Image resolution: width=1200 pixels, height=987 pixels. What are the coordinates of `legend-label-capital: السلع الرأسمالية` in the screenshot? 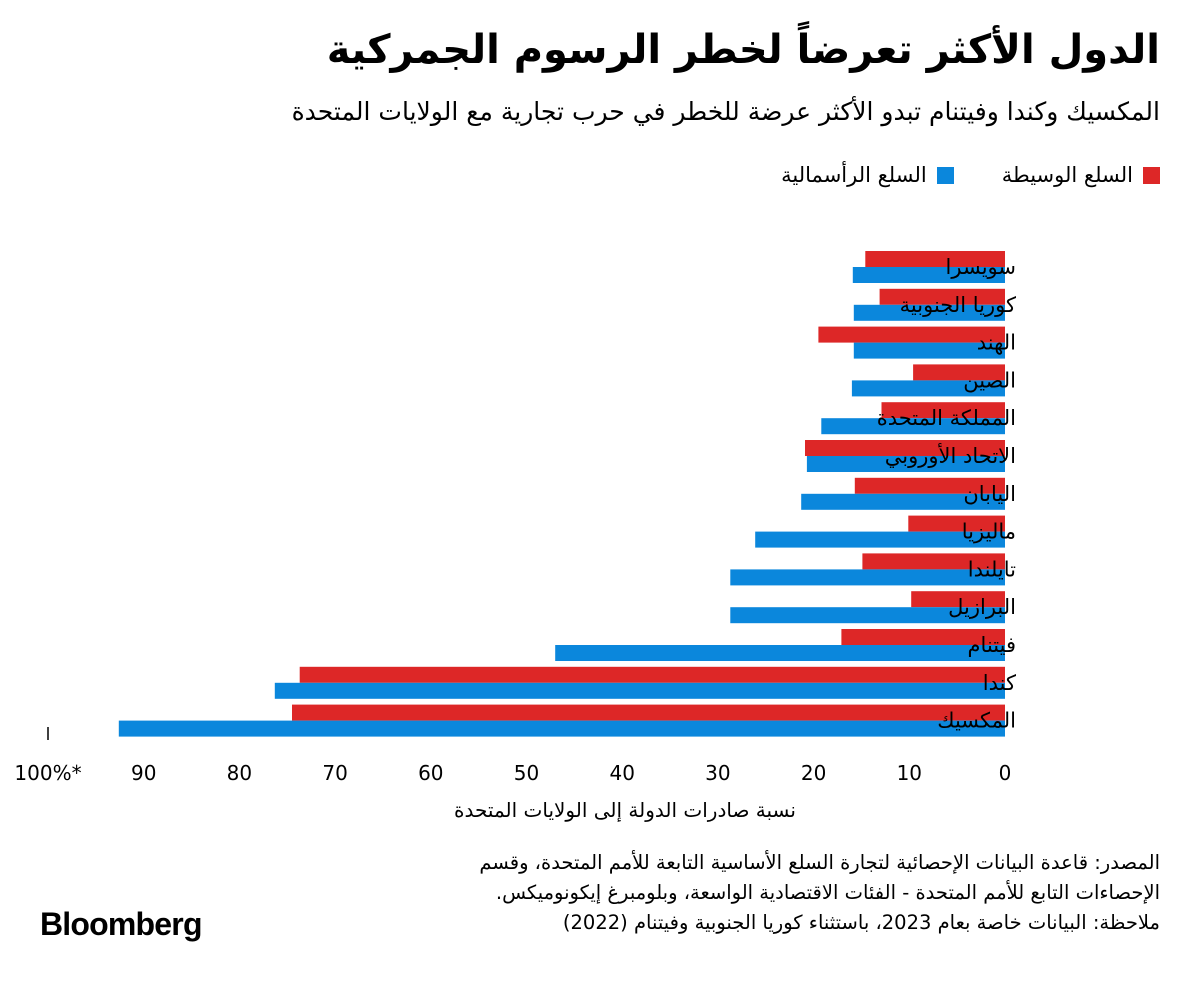 It's located at (854, 175).